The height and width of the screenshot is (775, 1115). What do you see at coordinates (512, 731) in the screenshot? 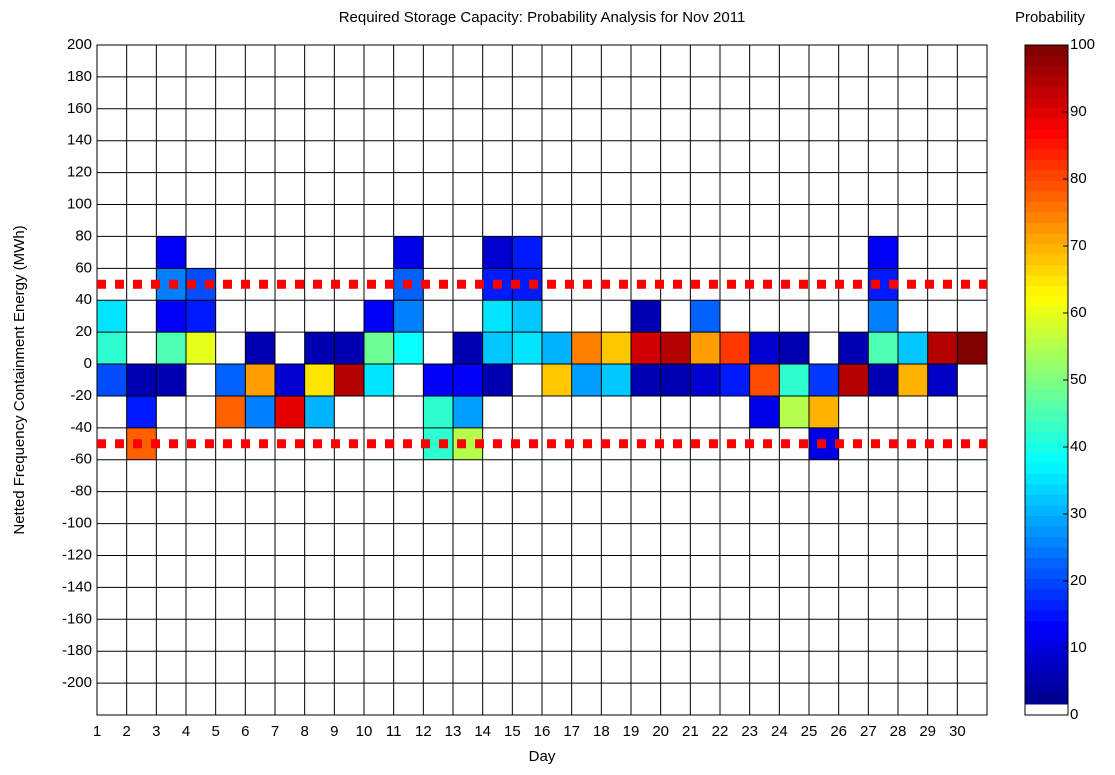
I see `x-tick-label: 15` at bounding box center [512, 731].